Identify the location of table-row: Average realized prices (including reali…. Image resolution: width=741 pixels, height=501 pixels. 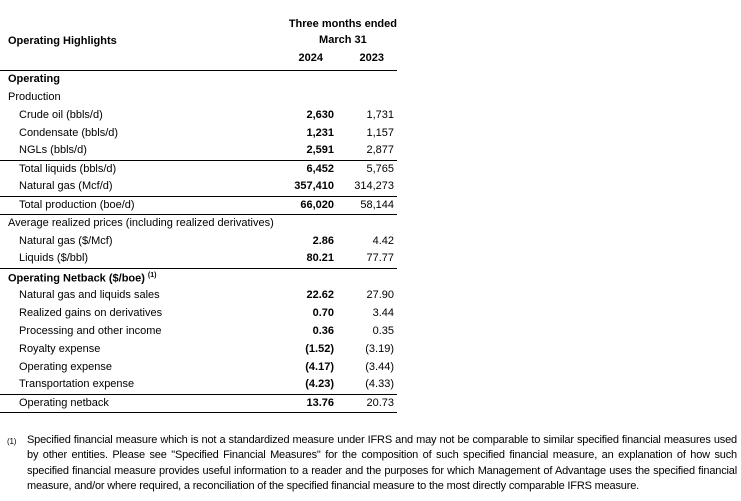
(198, 223).